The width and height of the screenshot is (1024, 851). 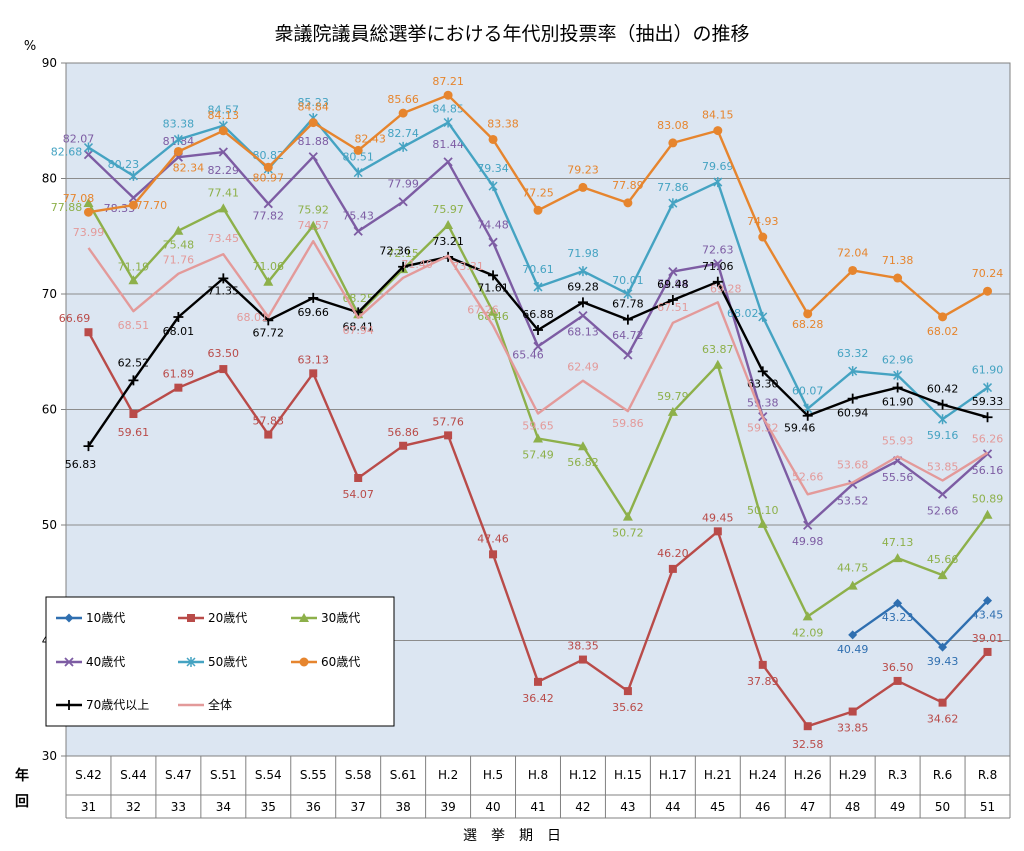 I want to click on x-tick-label: S.51, so click(x=223, y=775).